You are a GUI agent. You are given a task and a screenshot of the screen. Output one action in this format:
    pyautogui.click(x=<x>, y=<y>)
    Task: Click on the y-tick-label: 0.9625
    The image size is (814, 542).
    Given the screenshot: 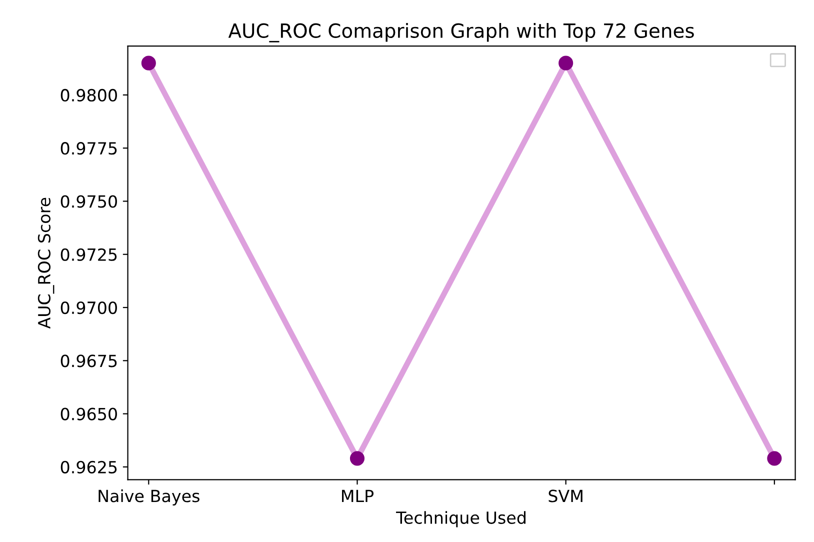 What is the action you would take?
    pyautogui.click(x=88, y=467)
    